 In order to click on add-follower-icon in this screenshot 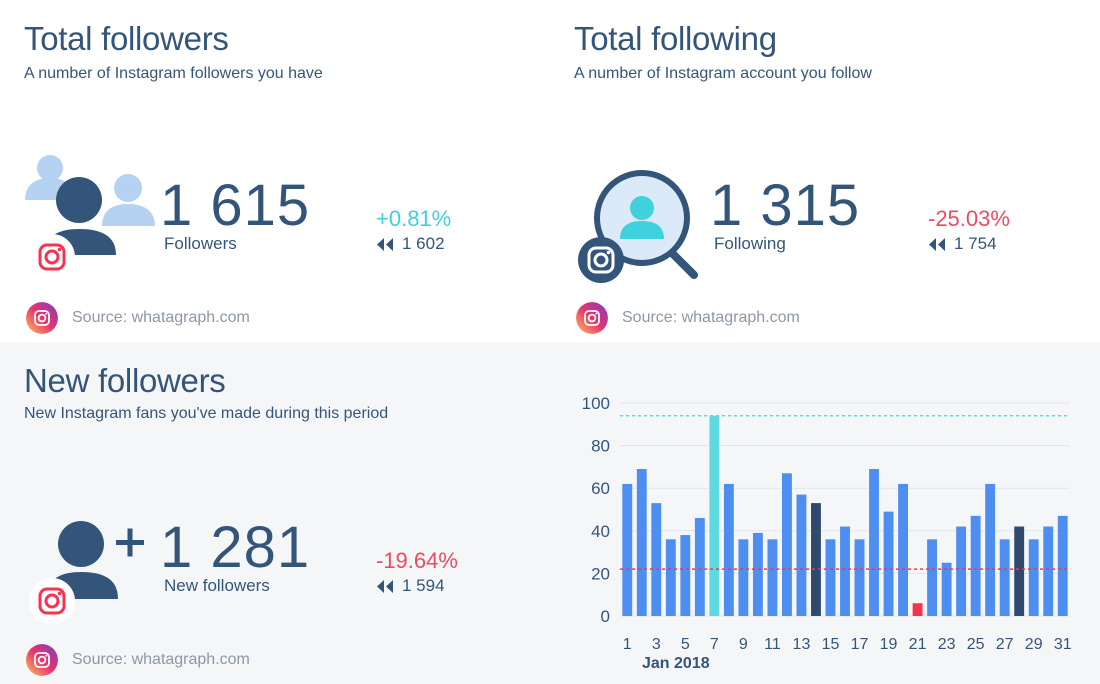, I will do `click(86, 572)`.